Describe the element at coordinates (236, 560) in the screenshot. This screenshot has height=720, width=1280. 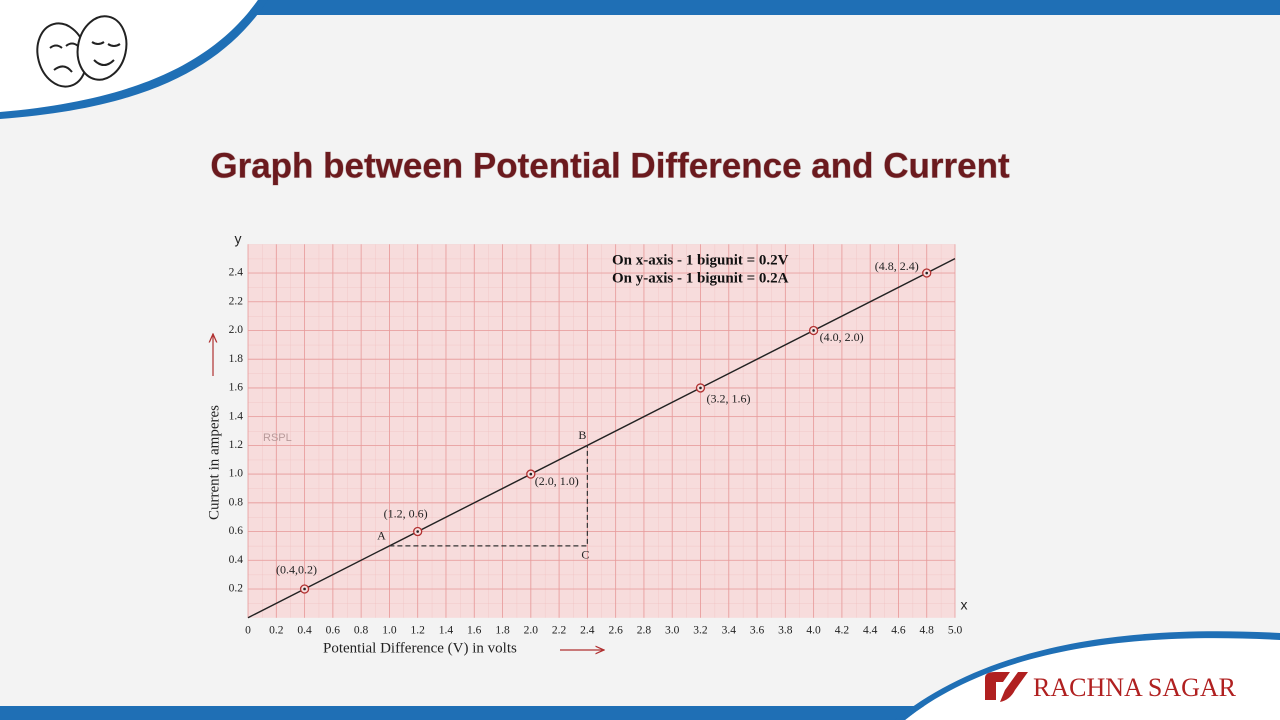
I see `y-tick-label: 0.4` at that location.